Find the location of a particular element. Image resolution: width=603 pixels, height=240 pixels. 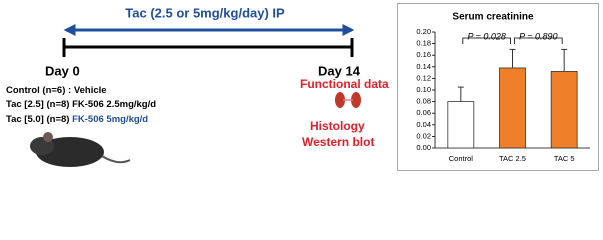

outcome: Histology is located at coordinates (337, 126).